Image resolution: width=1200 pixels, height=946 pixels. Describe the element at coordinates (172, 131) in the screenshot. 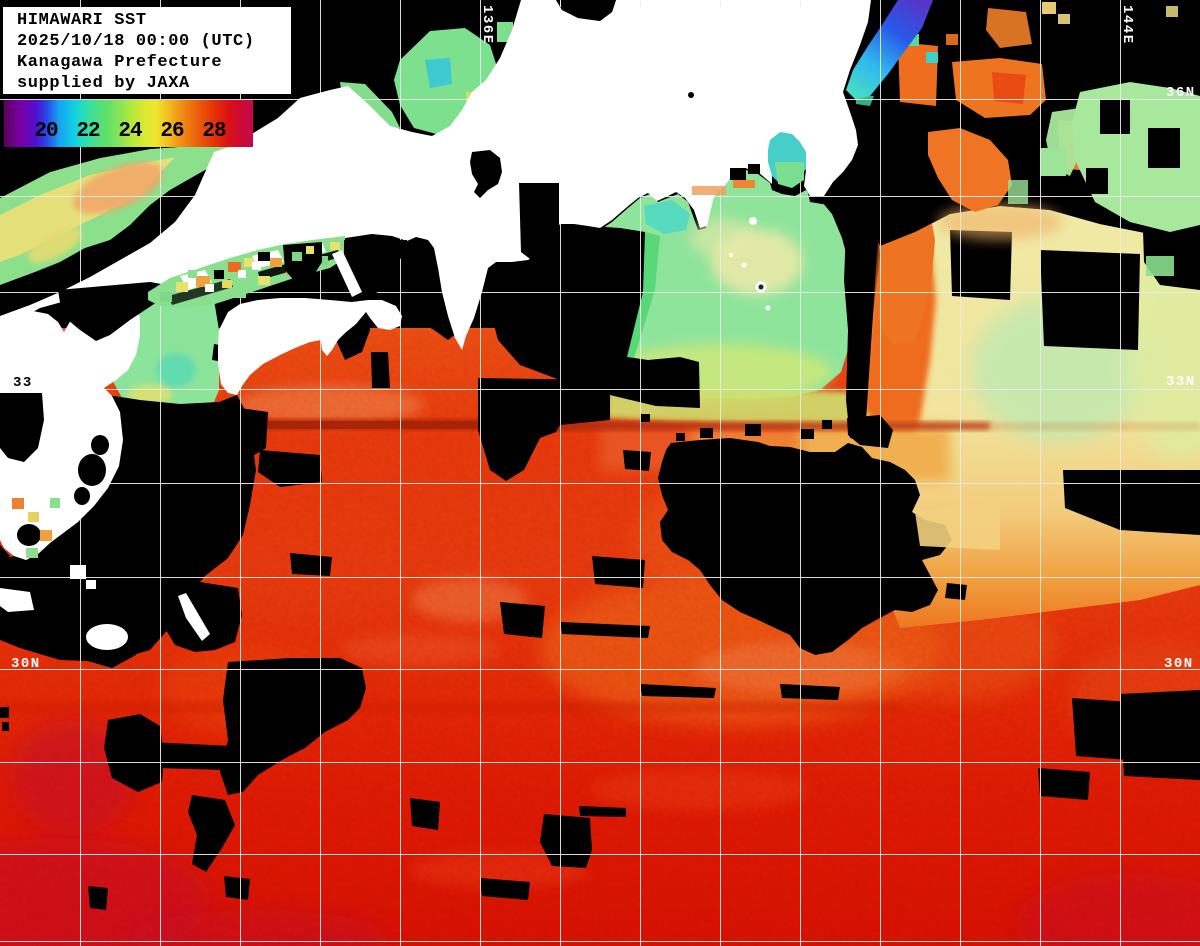

I see `svg-text: 26` at that location.